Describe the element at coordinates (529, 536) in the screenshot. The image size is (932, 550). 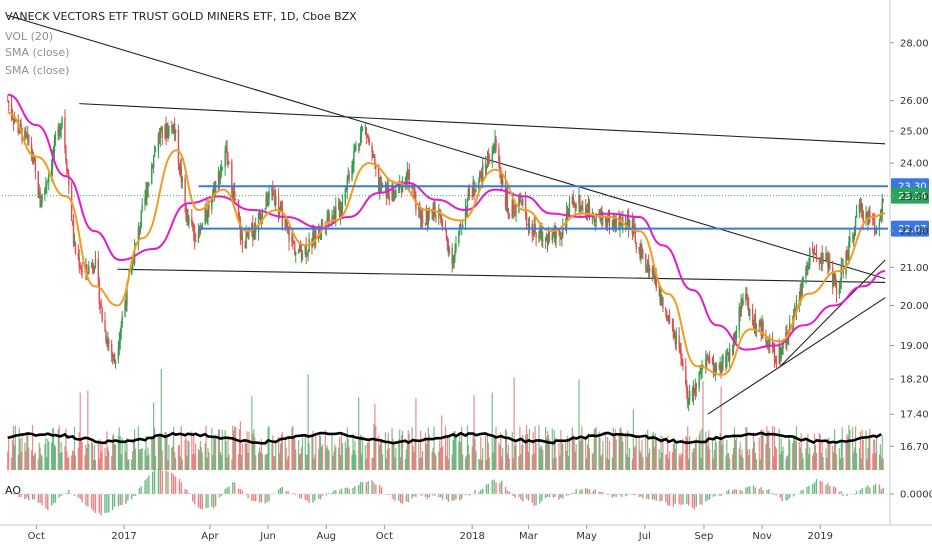
I see `x-tick-label: Mar` at that location.